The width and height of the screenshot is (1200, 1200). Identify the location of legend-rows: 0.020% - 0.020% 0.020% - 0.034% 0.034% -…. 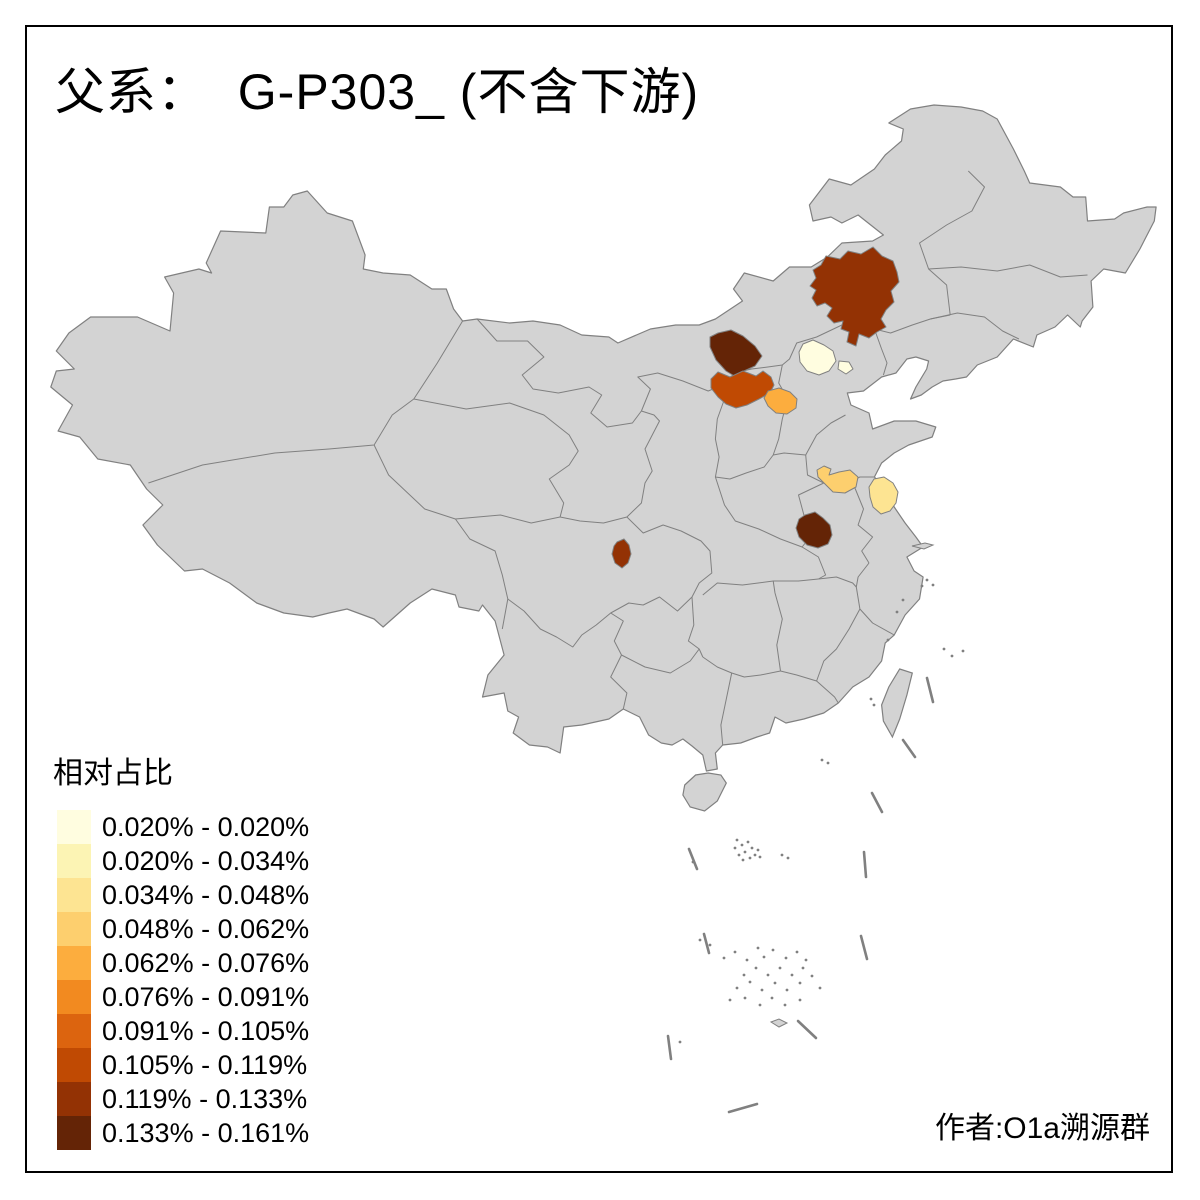
(179, 980).